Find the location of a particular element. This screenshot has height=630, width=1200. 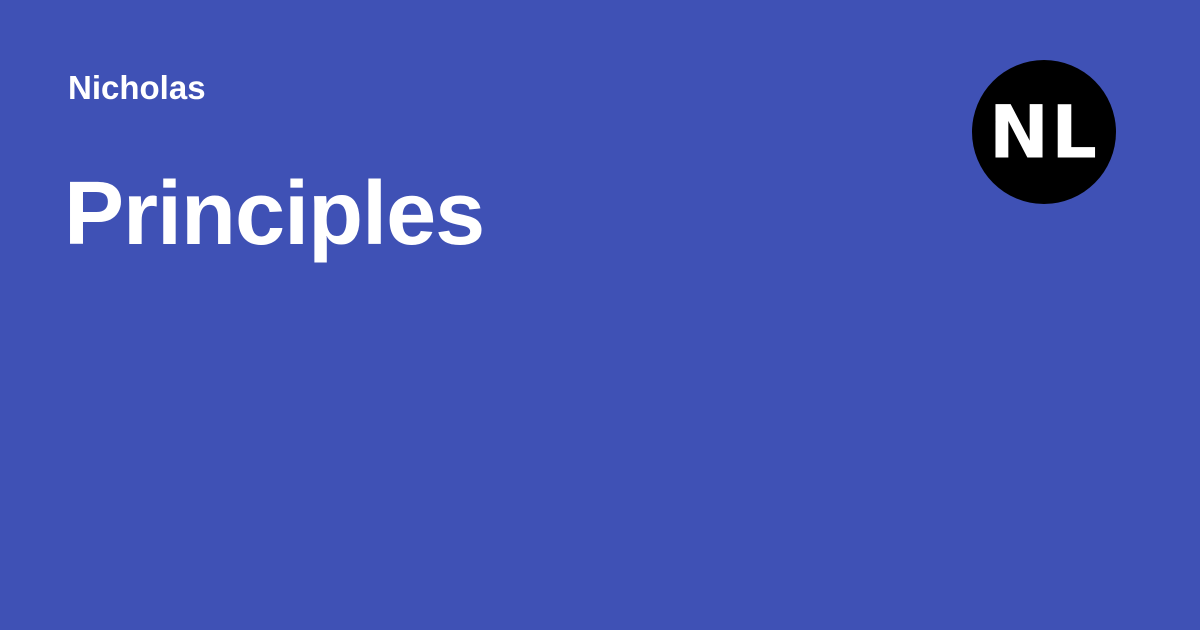

nl-logo-icon: NL is located at coordinates (1044, 132).